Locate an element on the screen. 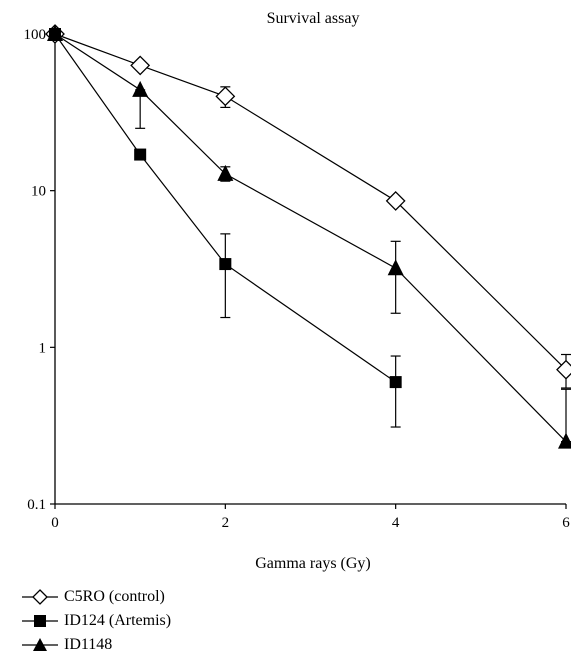 This screenshot has width=571, height=663. y-tick-label: 100 is located at coordinates (35, 35).